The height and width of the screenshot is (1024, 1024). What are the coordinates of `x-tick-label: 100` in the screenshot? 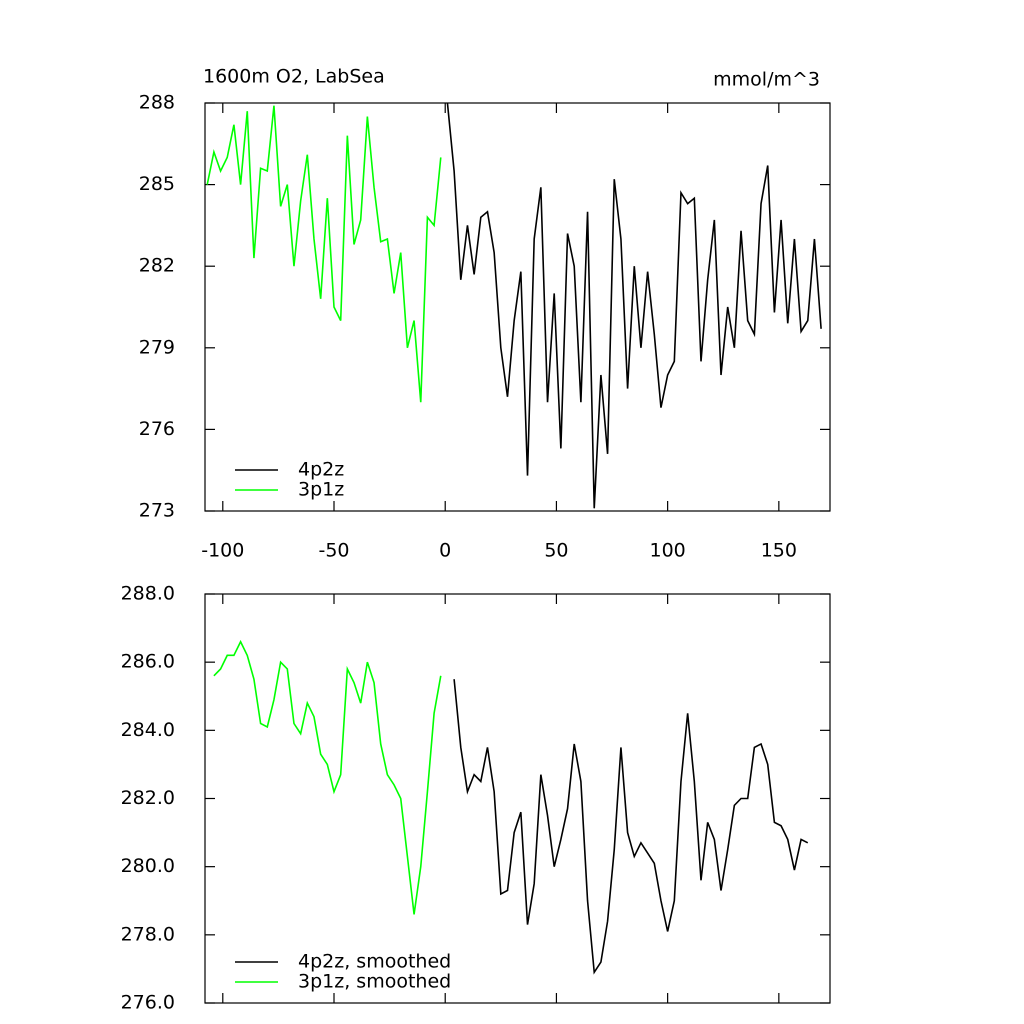 It's located at (668, 551).